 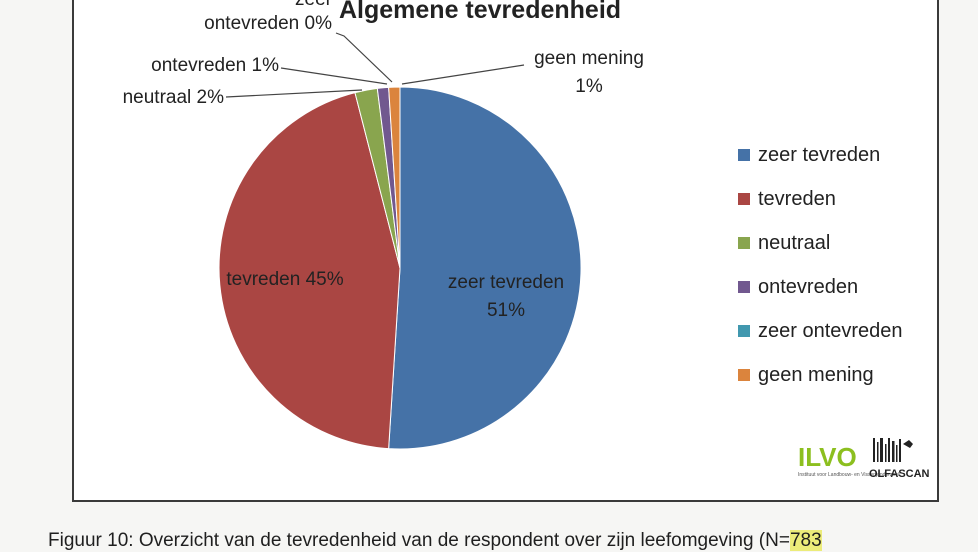 I want to click on leader-line-geen-mening, so click(x=463, y=74).